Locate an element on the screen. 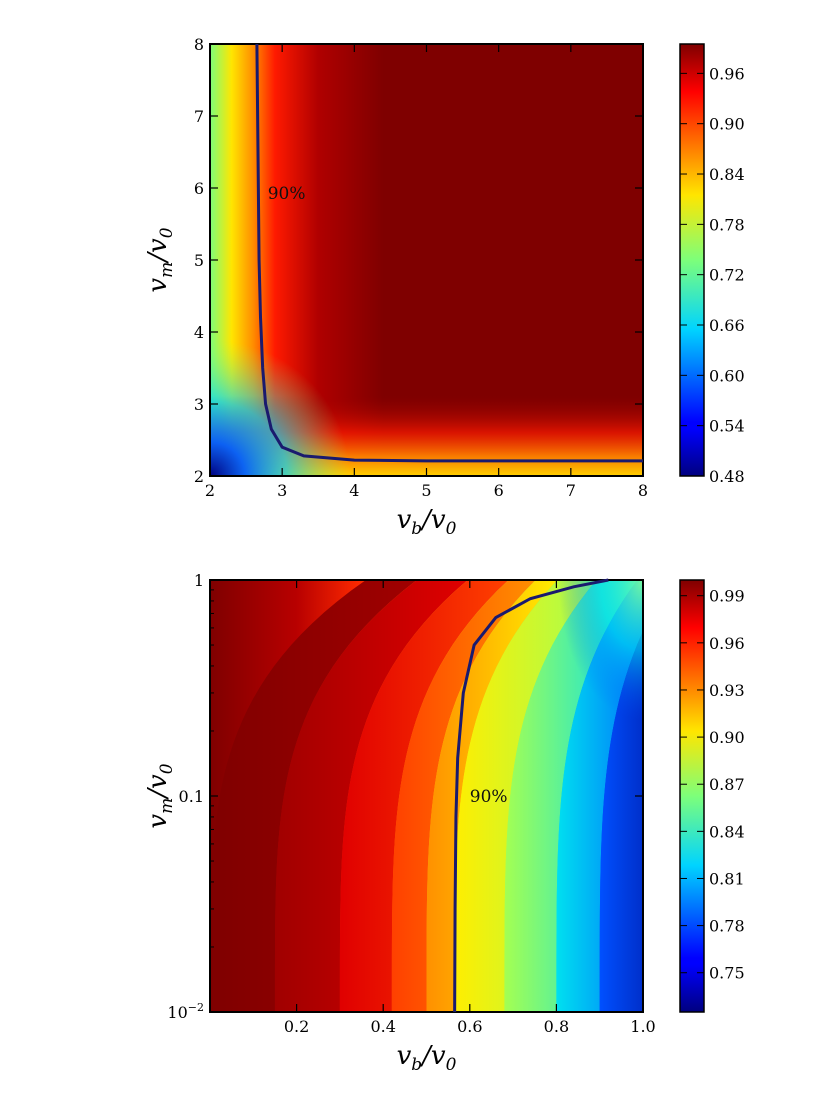 Image resolution: width=830 pixels, height=1107 pixels. top-x-label: vb/v0 is located at coordinates (427, 522).